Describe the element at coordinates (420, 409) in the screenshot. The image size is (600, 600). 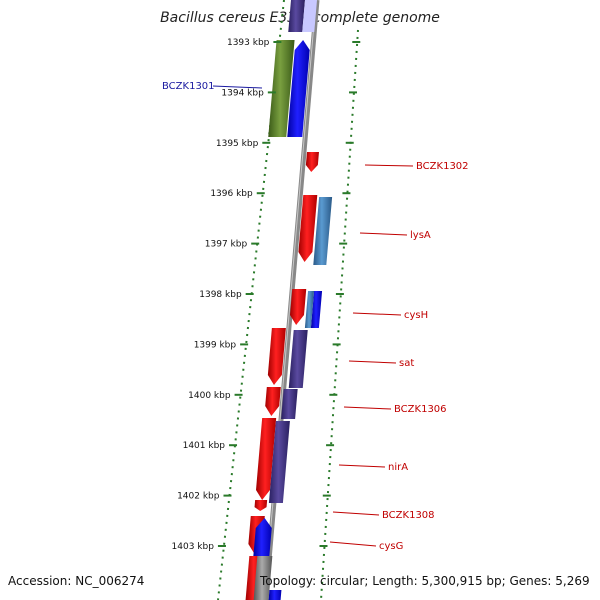
I see `gene-label-right: BCZK1306` at that location.